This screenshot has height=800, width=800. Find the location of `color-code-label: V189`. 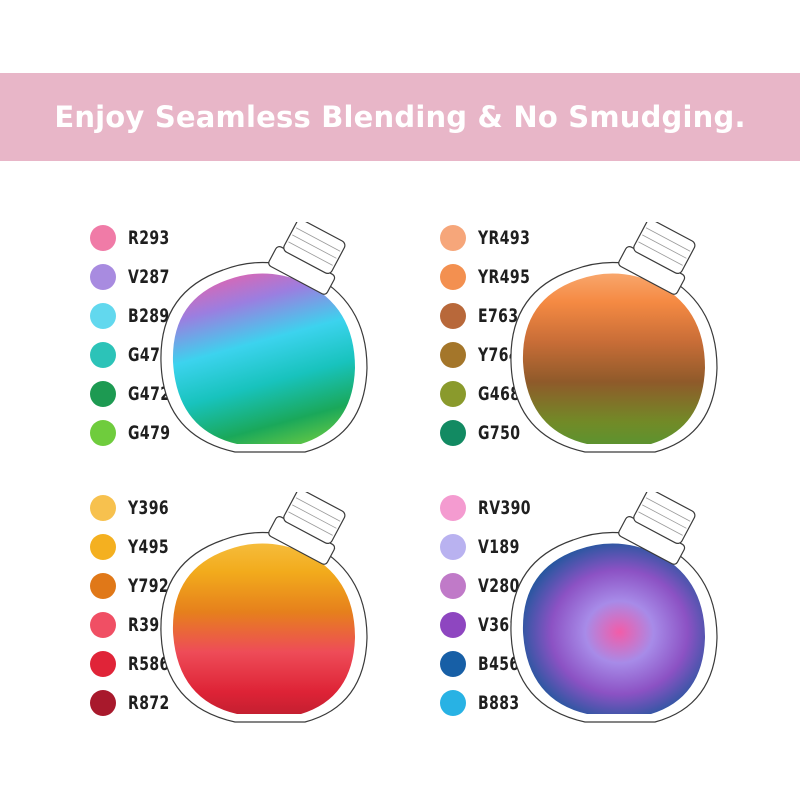

color-code-label: V189 is located at coordinates (499, 547).